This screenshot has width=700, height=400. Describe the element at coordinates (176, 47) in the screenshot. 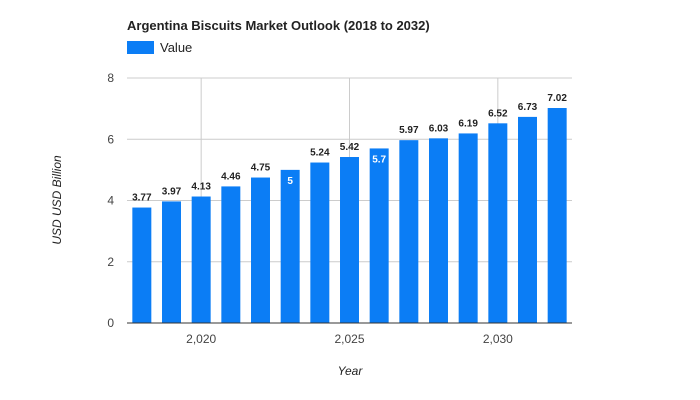

I see `legend-label: Value` at that location.